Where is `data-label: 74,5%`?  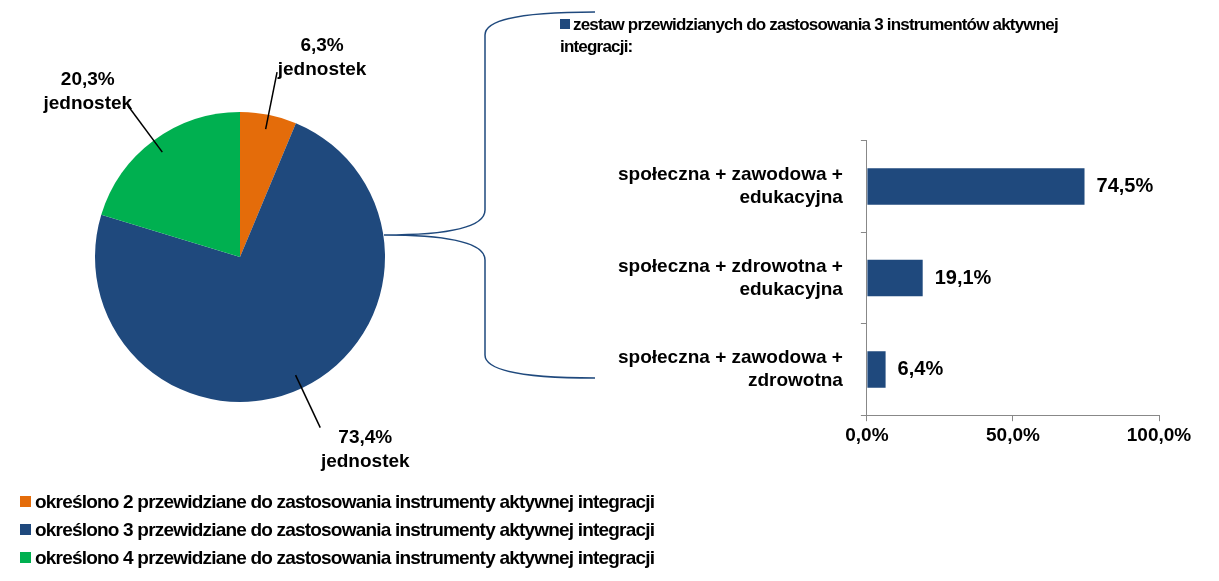
data-label: 74,5% is located at coordinates (1125, 185).